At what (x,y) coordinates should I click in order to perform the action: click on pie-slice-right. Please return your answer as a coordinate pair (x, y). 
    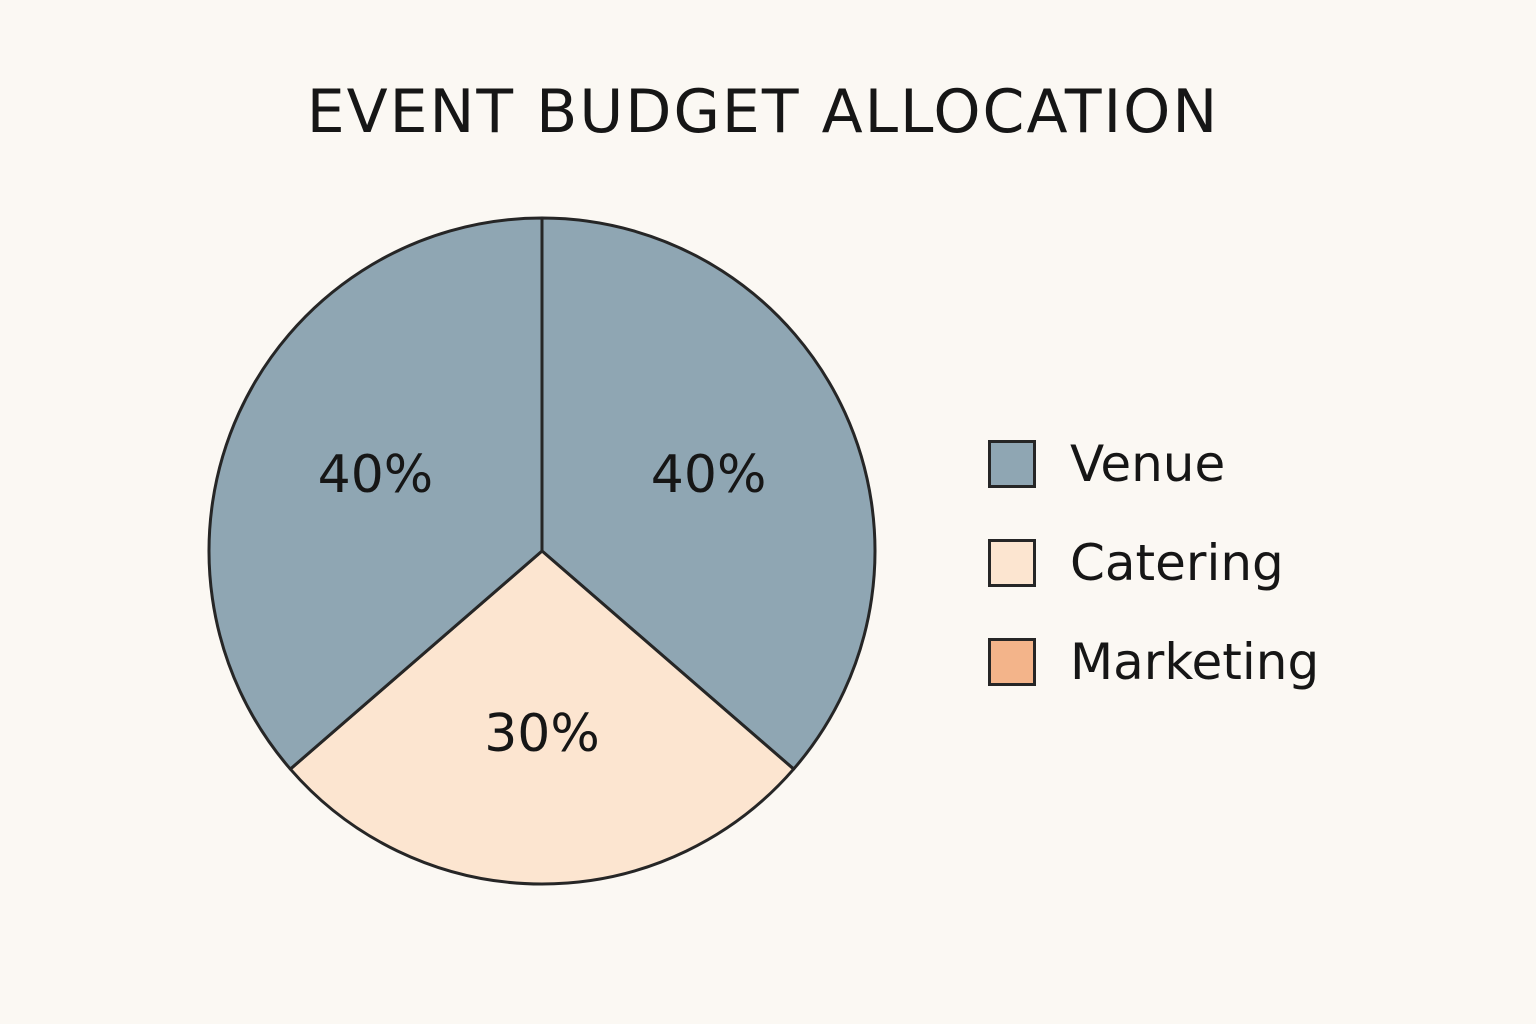
    Looking at the image, I should click on (708, 493).